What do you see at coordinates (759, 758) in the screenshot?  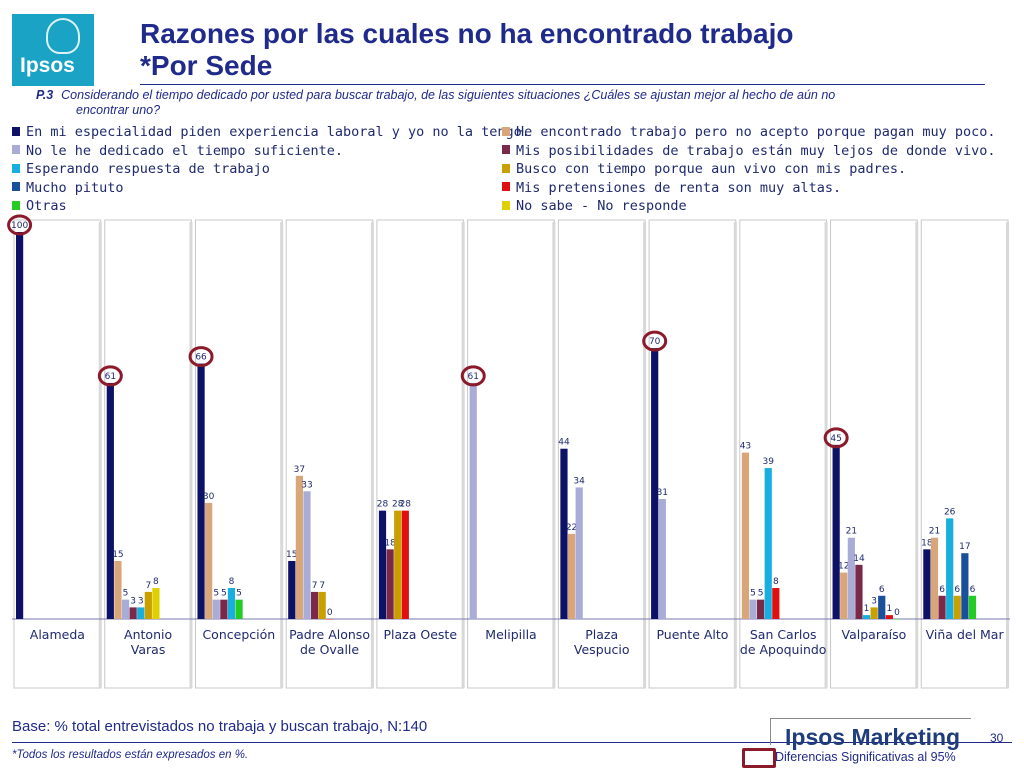 I see `significance-marker-icon` at bounding box center [759, 758].